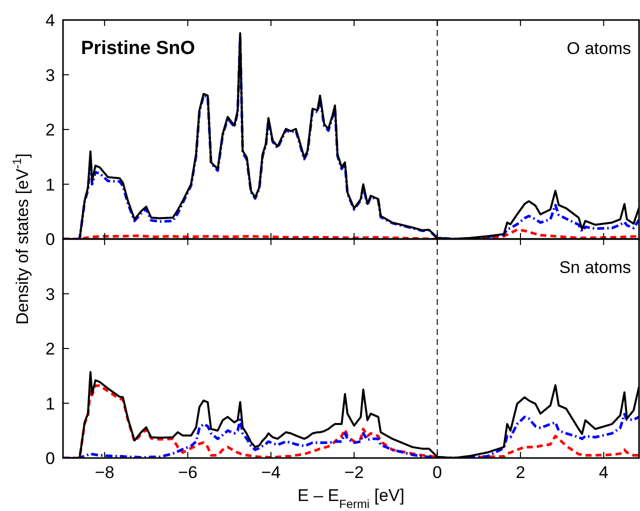  What do you see at coordinates (271, 472) in the screenshot?
I see `x-tick-label: −4` at bounding box center [271, 472].